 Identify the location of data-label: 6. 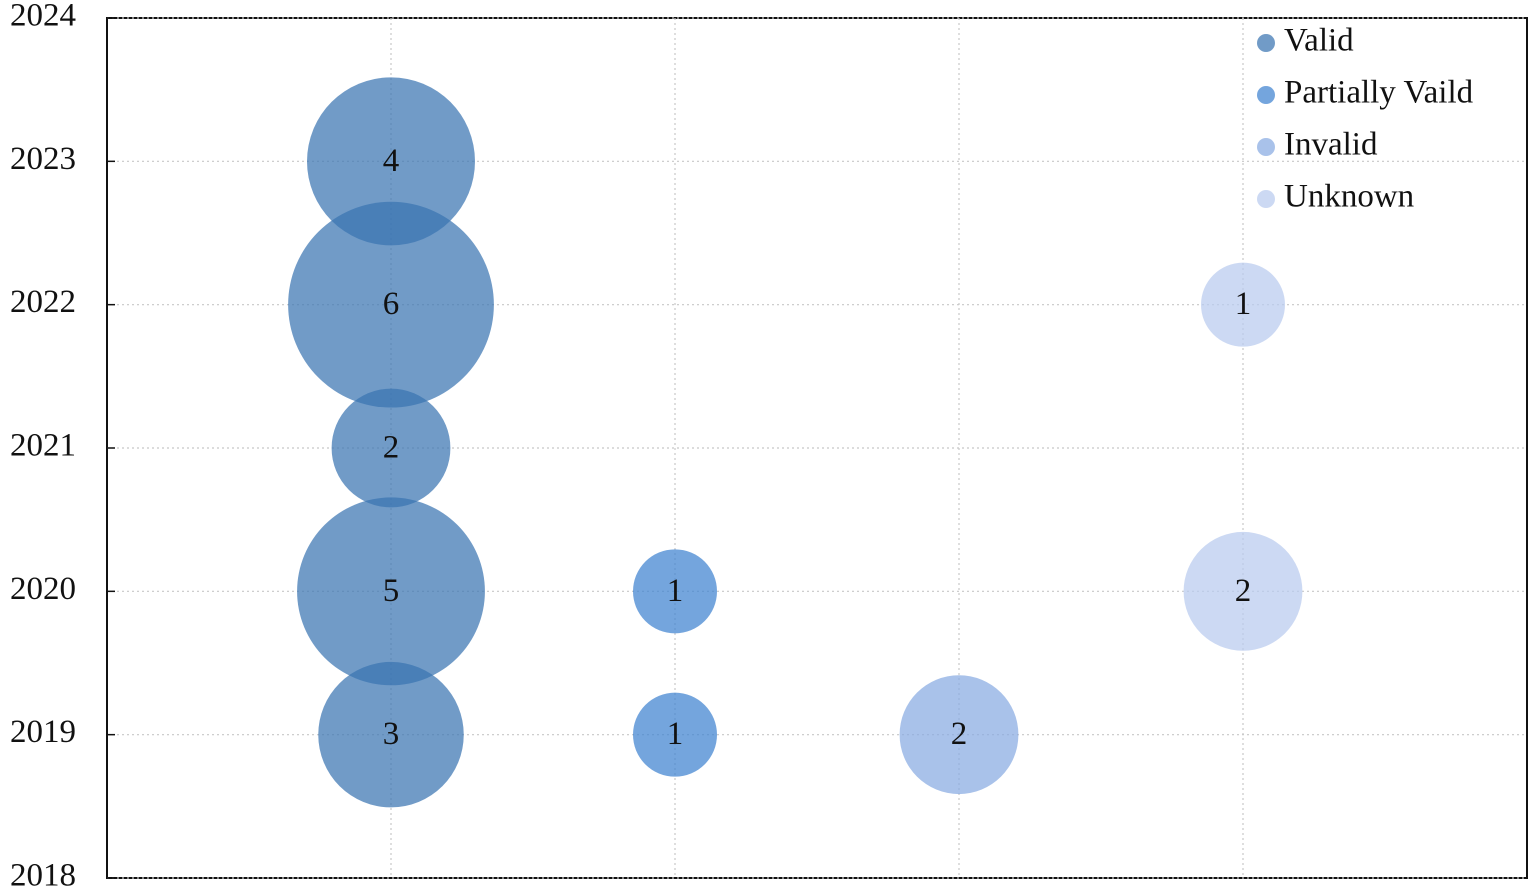
(391, 304).